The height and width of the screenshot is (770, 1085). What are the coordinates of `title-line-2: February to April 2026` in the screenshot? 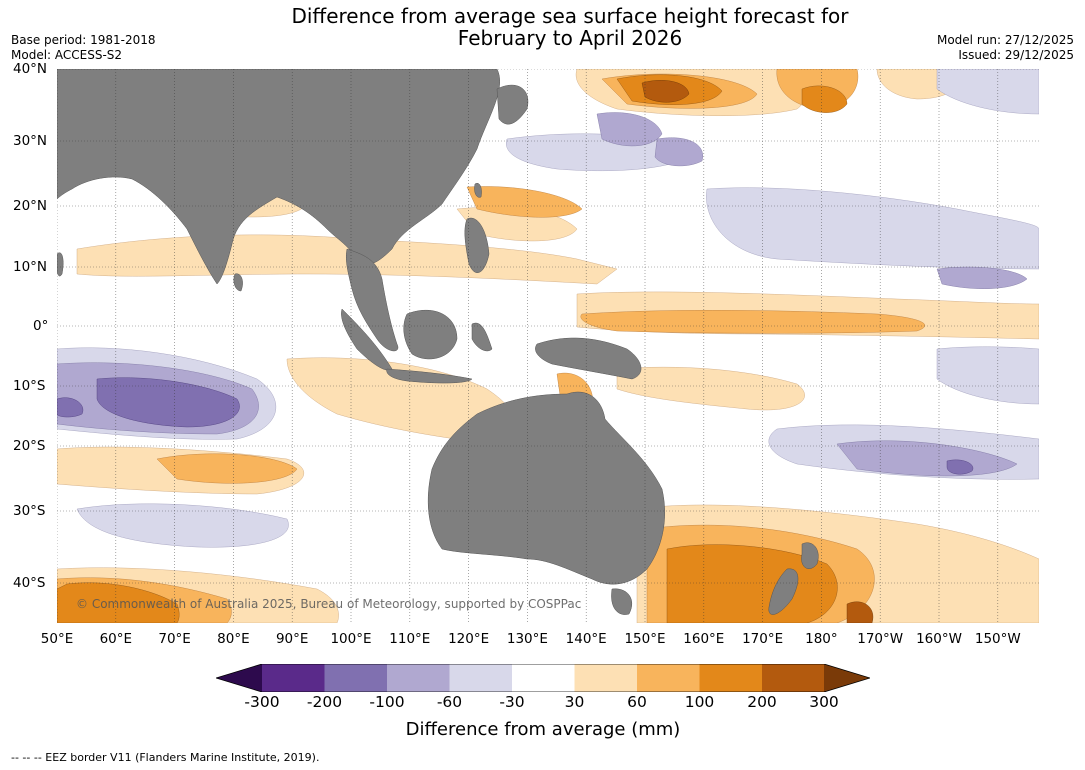 It's located at (570, 38).